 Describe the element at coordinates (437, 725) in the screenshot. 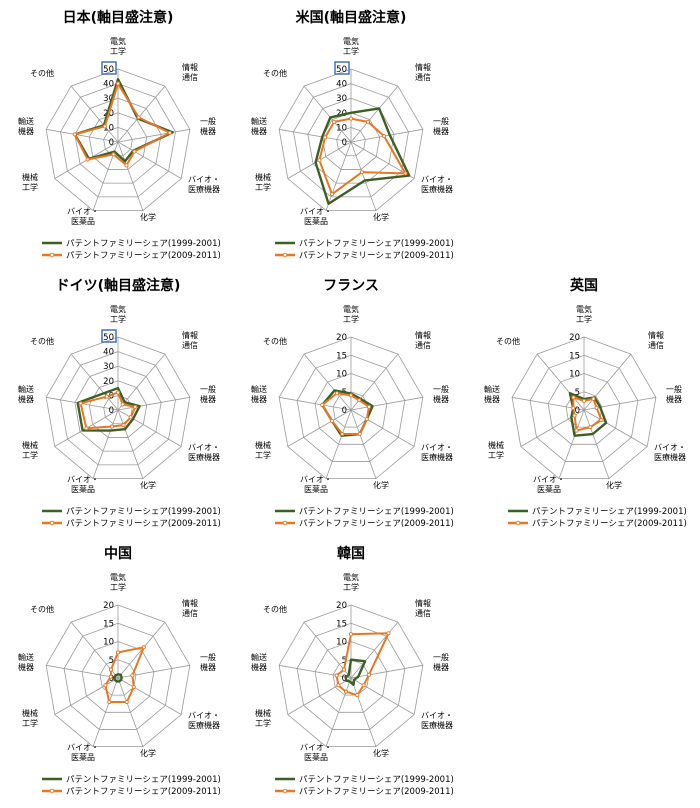

I see `axis-label: 医療機器` at that location.